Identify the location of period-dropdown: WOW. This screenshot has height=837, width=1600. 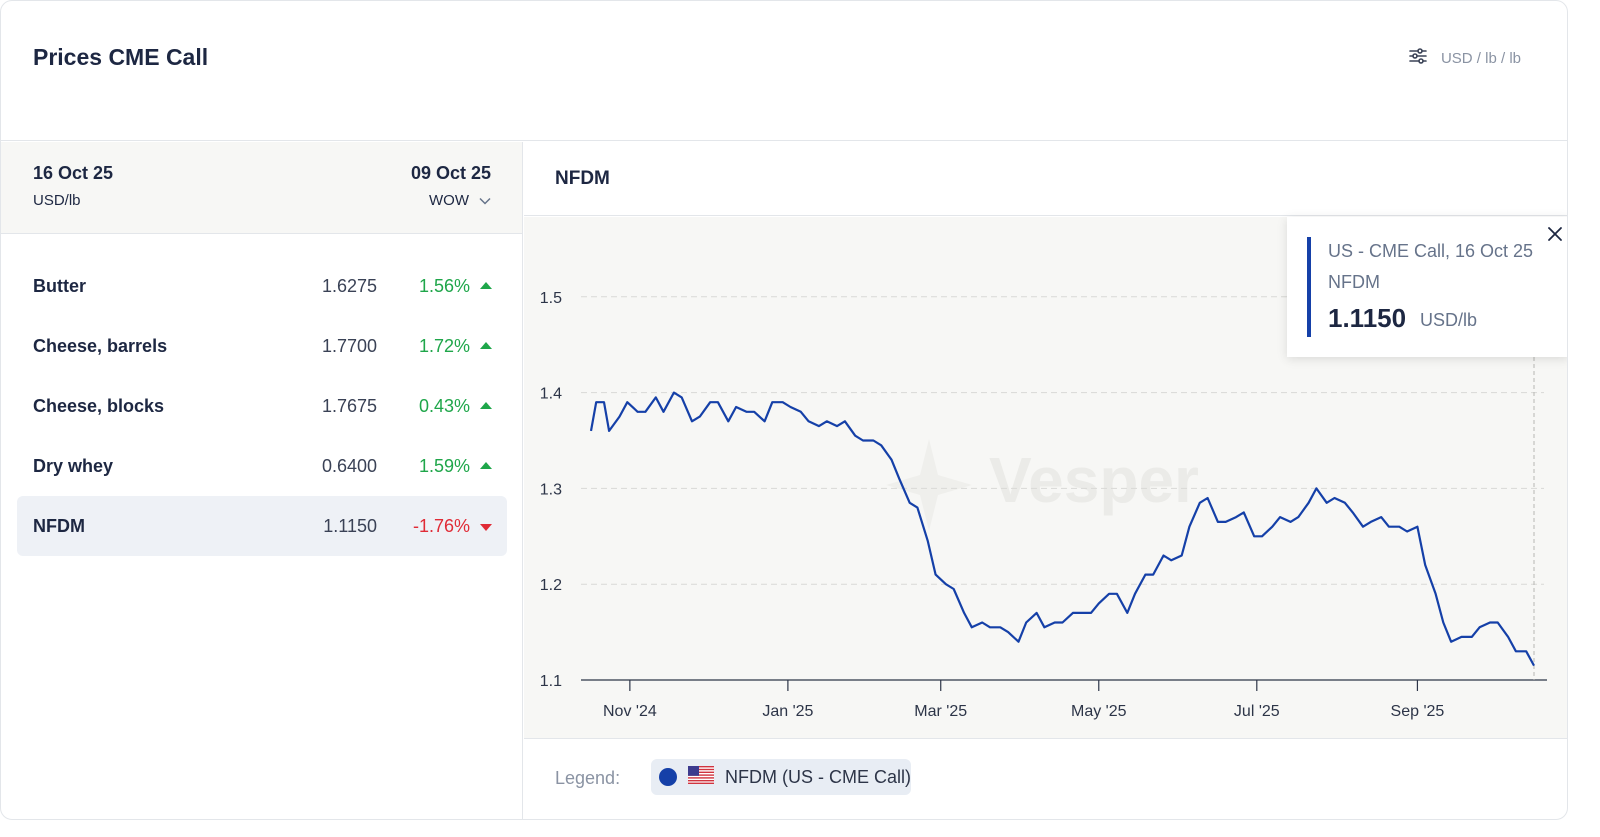
(460, 200).